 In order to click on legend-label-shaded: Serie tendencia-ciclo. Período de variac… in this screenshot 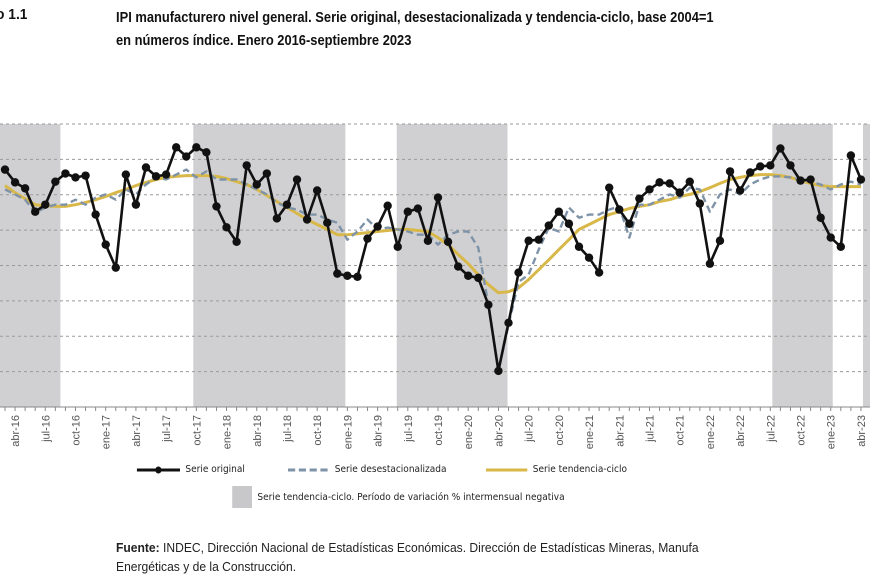, I will do `click(411, 497)`.